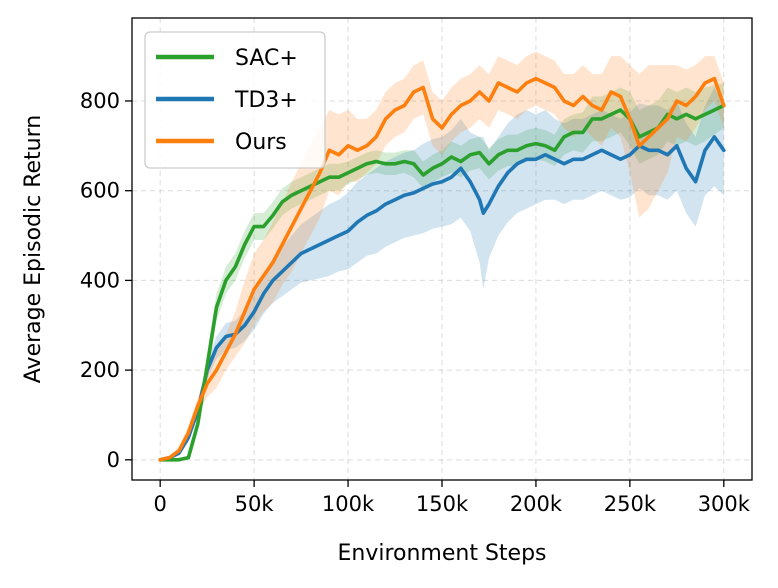  Describe the element at coordinates (159, 504) in the screenshot. I see `x-tick-label-0: 0` at that location.